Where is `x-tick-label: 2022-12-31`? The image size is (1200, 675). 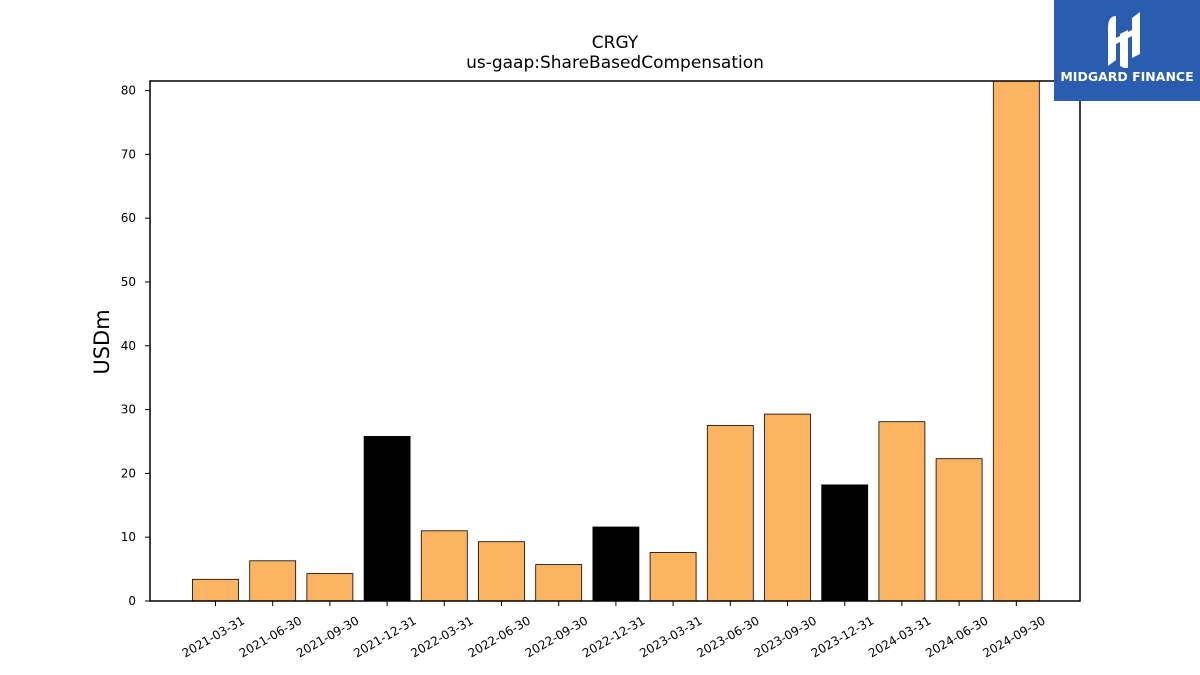
x-tick-label: 2022-12-31 is located at coordinates (613, 636).